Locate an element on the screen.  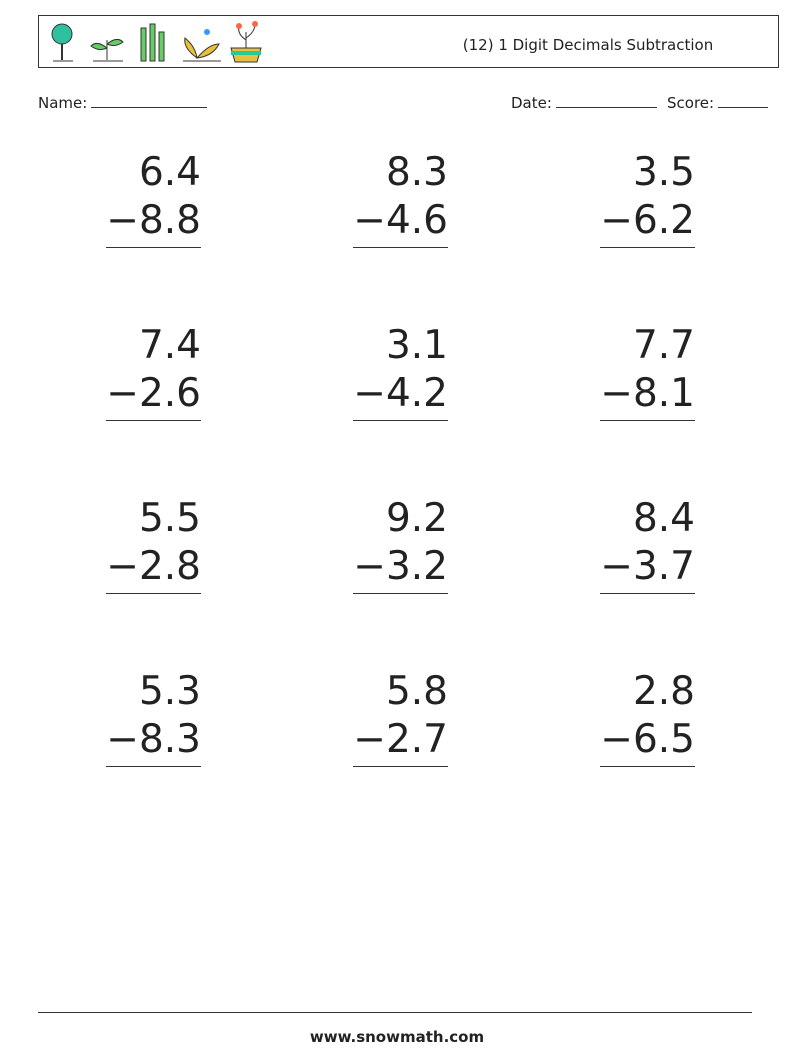
problem: 3.1 −4.2 is located at coordinates (388, 371).